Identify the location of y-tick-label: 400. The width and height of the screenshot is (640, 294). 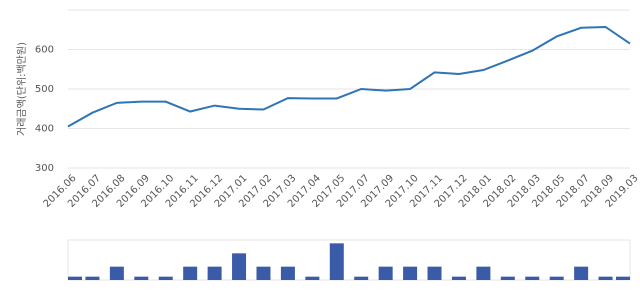
(44, 129).